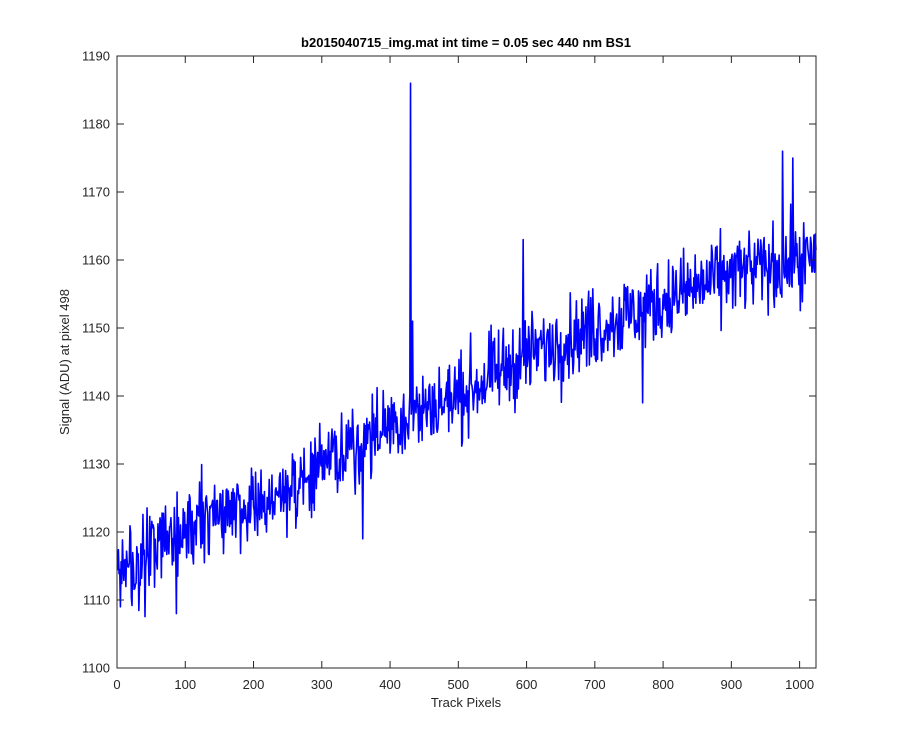  Describe the element at coordinates (466, 702) in the screenshot. I see `x-axis-title: Track Pixels` at that location.